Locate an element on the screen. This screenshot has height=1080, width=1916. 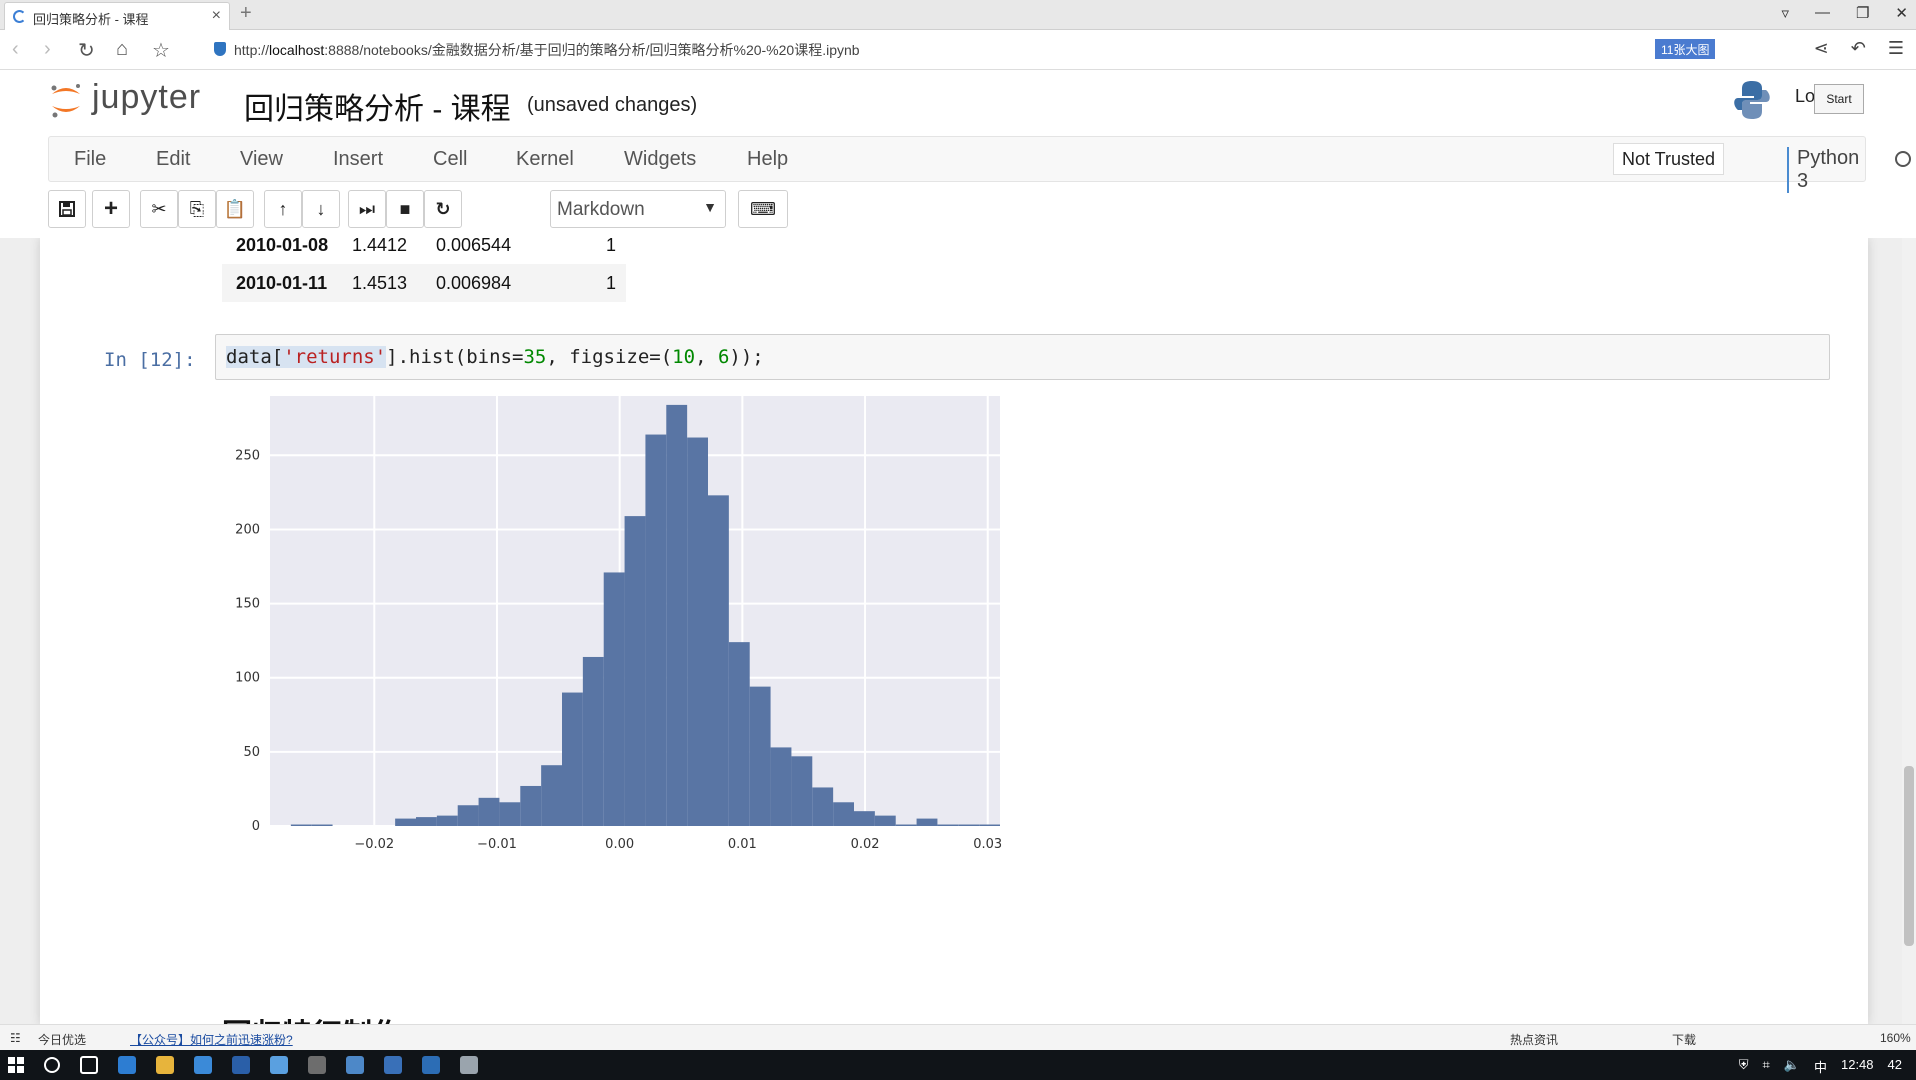
jupyter-logo-text: jupyter is located at coordinates (147, 97).